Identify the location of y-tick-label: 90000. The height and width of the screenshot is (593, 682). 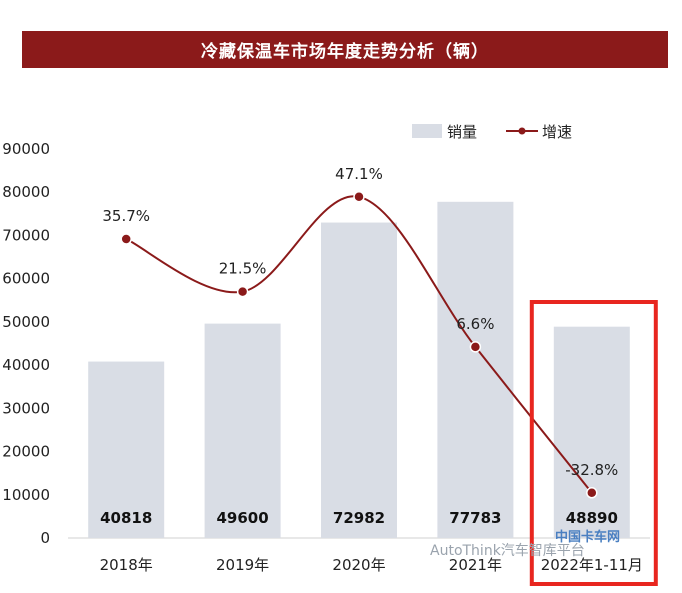
(26, 149).